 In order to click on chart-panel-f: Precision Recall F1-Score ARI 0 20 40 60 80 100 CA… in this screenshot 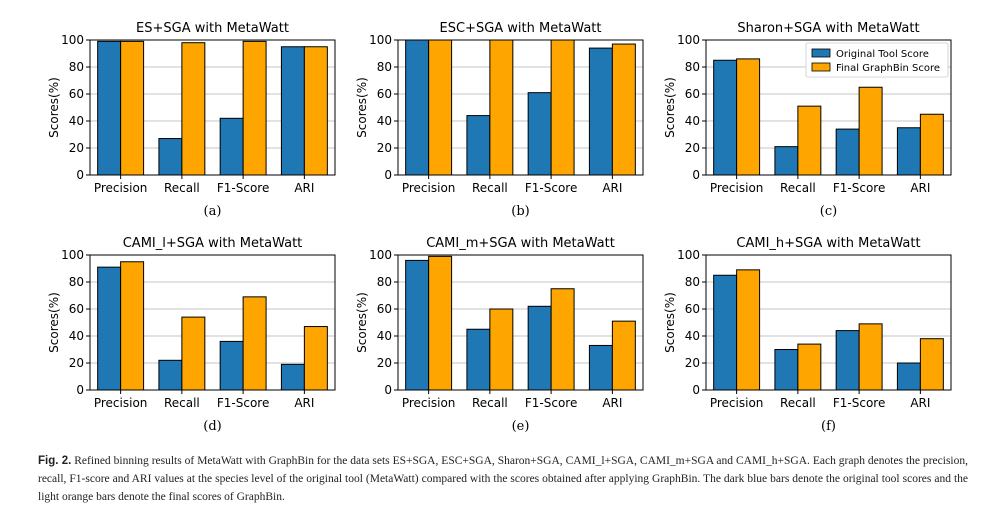, I will do `click(807, 335)`.